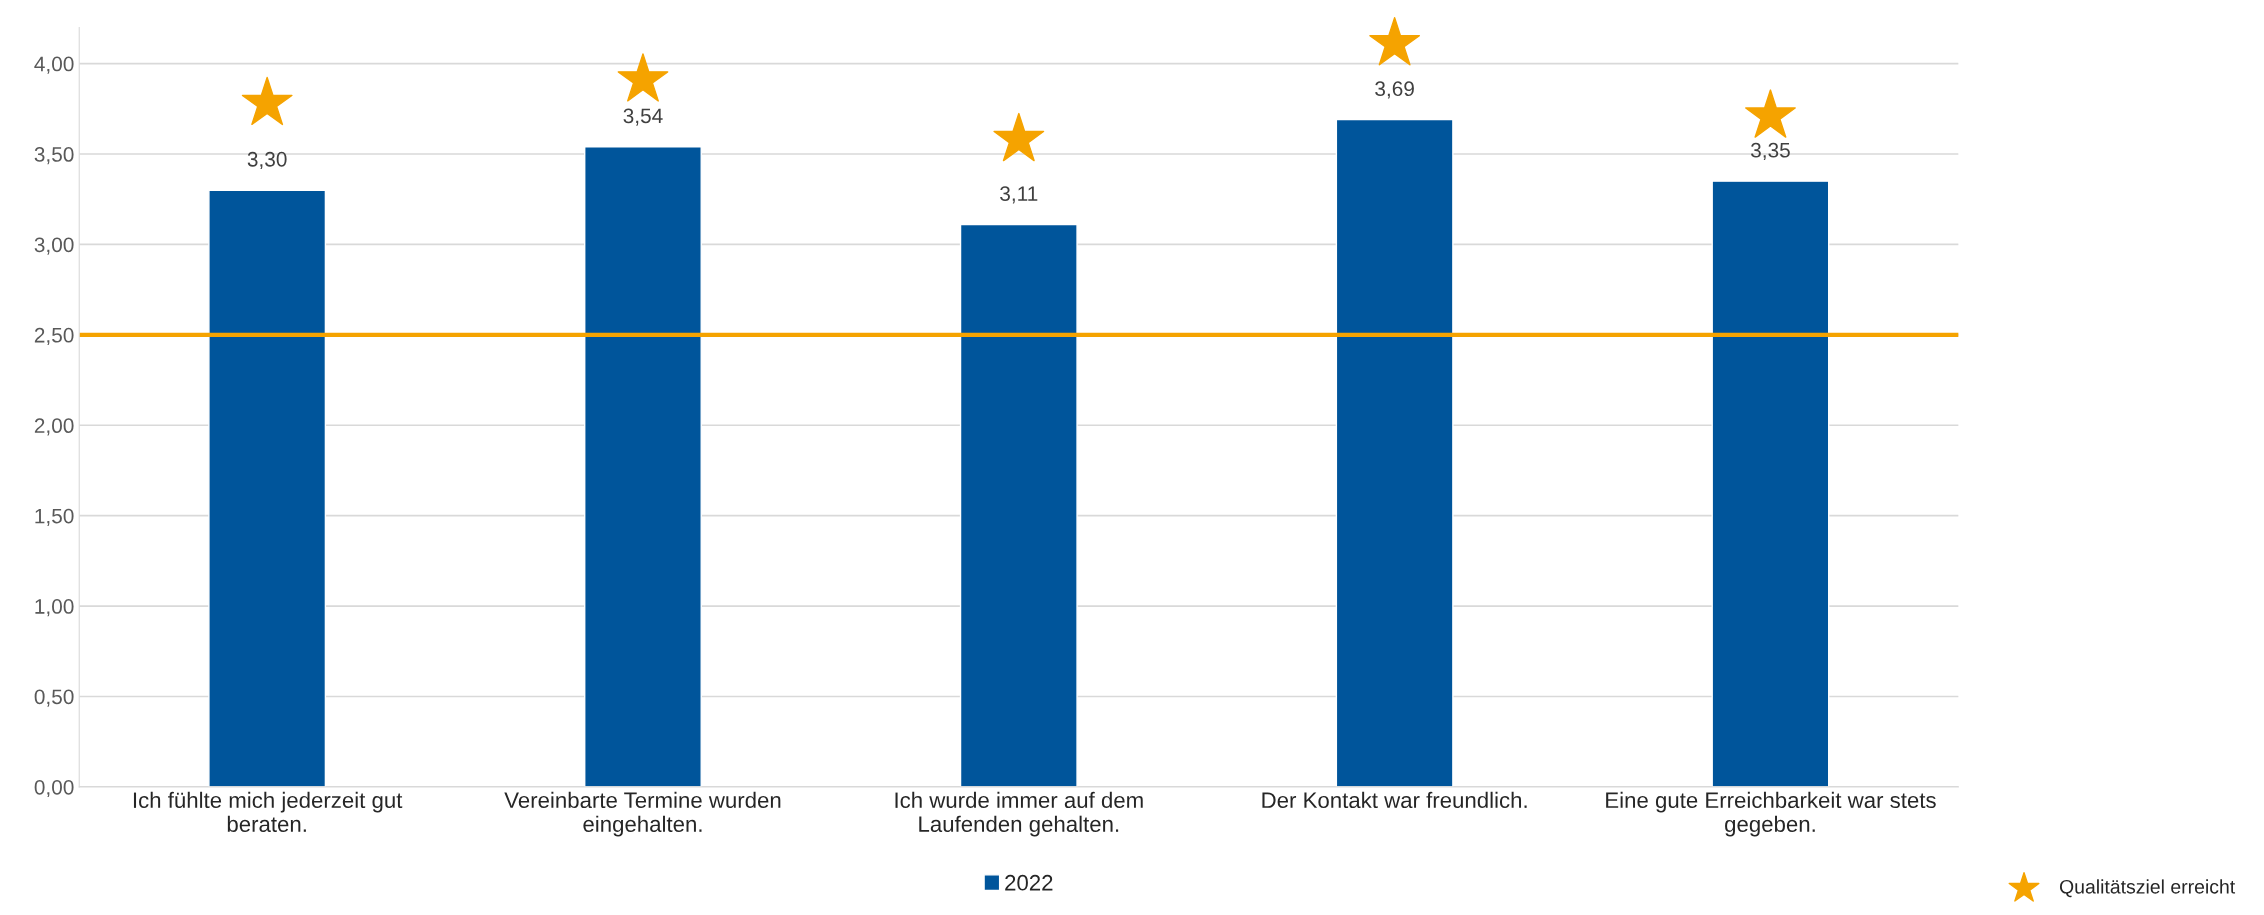 Image resolution: width=2264 pixels, height=915 pixels. What do you see at coordinates (1771, 814) in the screenshot?
I see `x-tick-label: Eine gute Erreichbarkeit war stets gegeben.` at bounding box center [1771, 814].